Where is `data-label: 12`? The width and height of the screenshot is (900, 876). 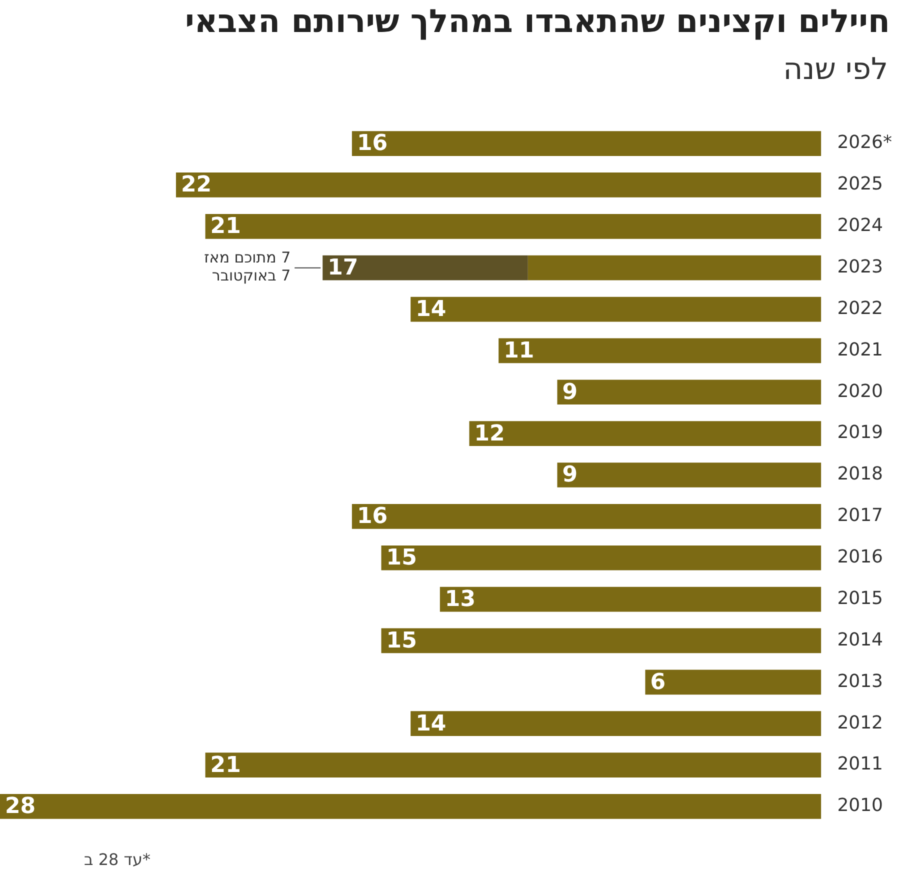
data-label: 12 is located at coordinates (489, 433).